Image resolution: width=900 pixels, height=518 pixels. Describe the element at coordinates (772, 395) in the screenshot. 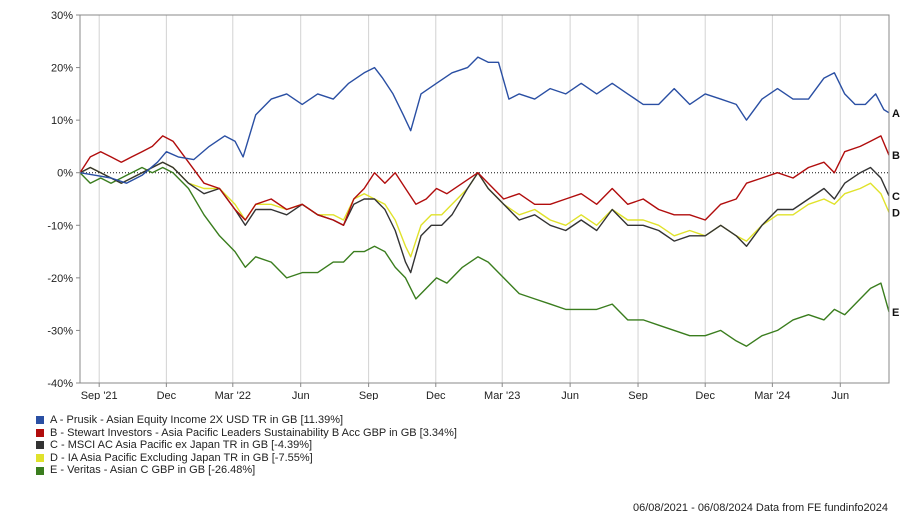

I see `x-tick-label: Mar '24` at that location.